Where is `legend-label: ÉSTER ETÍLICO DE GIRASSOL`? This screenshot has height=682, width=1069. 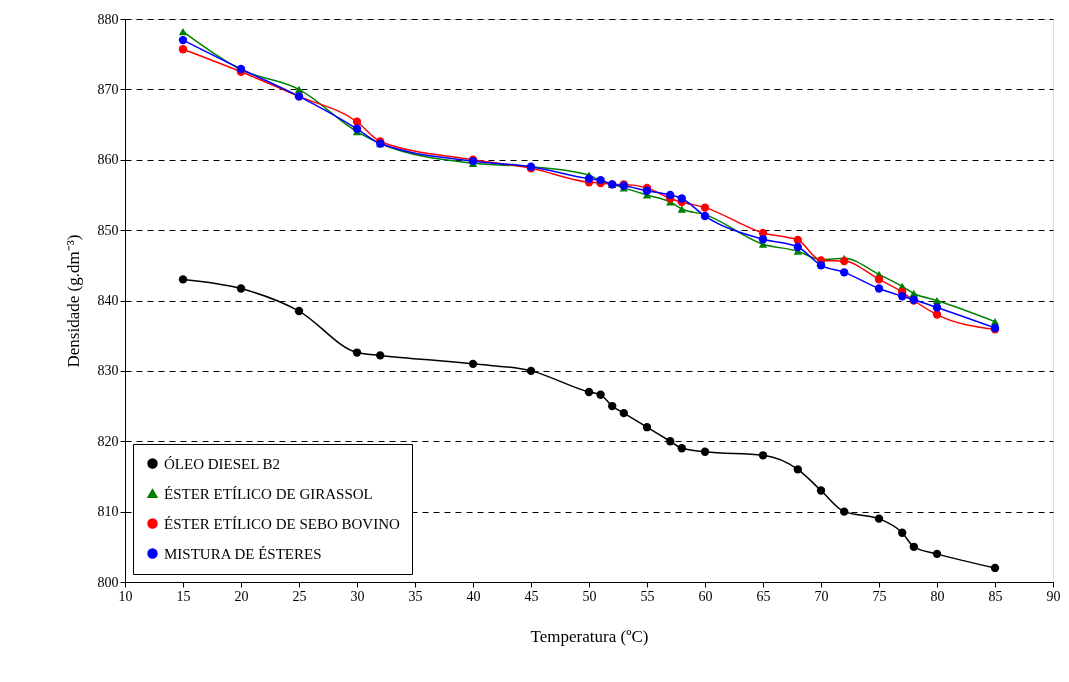
legend-label: ÉSTER ETÍLICO DE GIRASSOL is located at coordinates (268, 493).